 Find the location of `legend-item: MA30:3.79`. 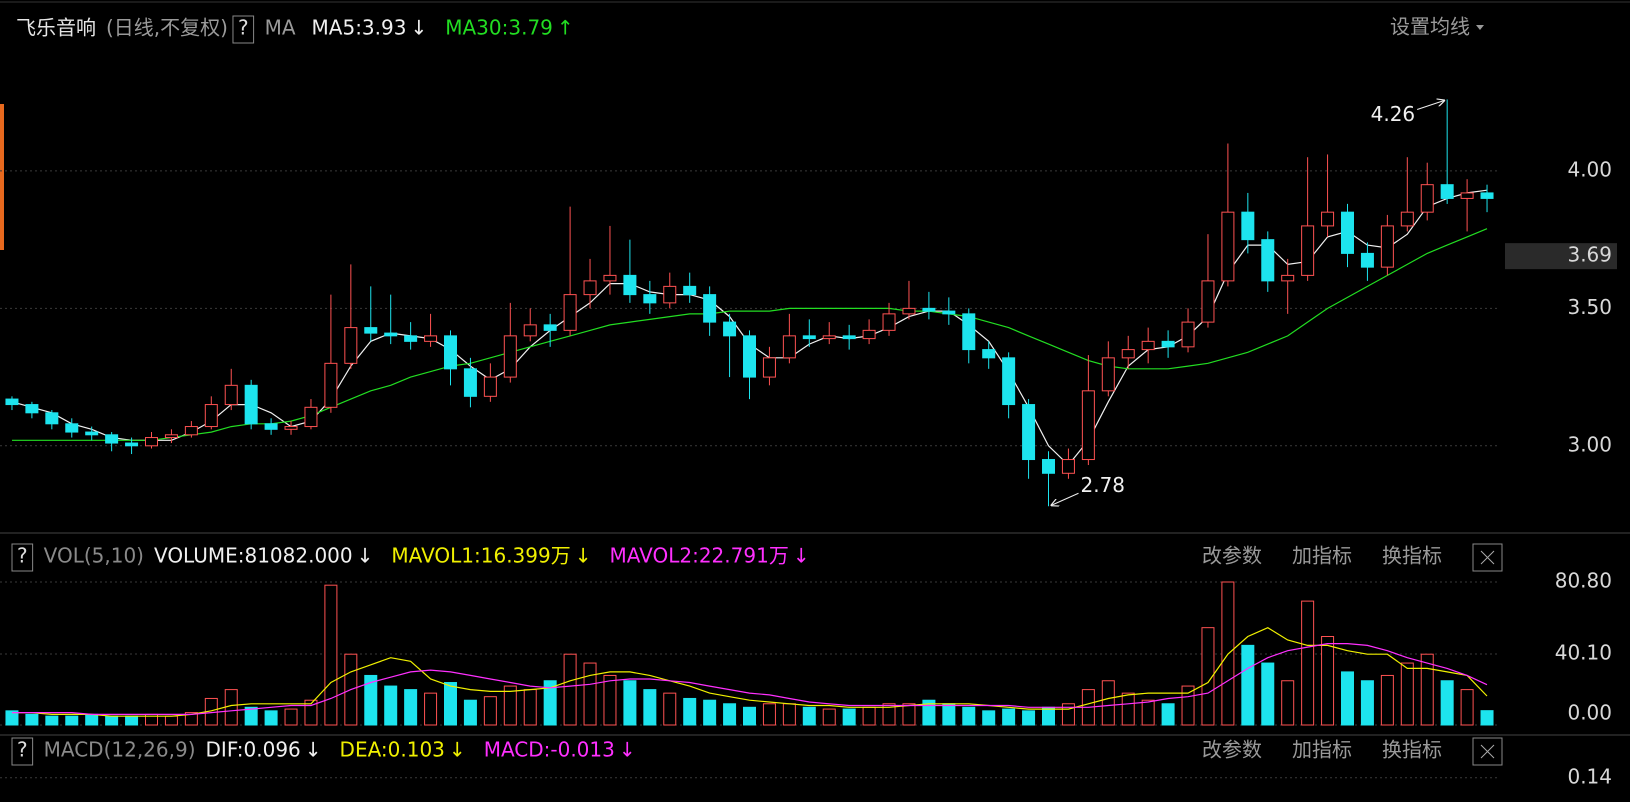

legend-item: MA30:3.79 is located at coordinates (499, 28).